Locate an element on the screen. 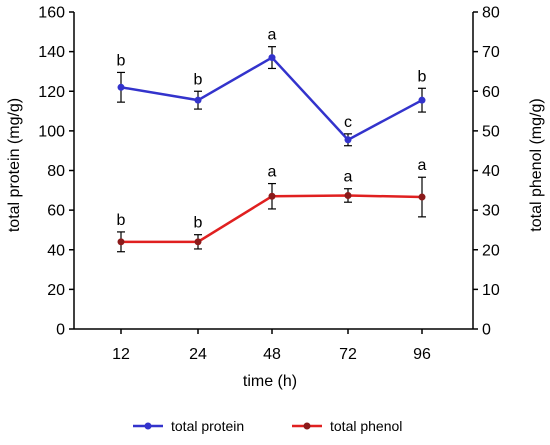  x-tick-label: 72 is located at coordinates (348, 354).